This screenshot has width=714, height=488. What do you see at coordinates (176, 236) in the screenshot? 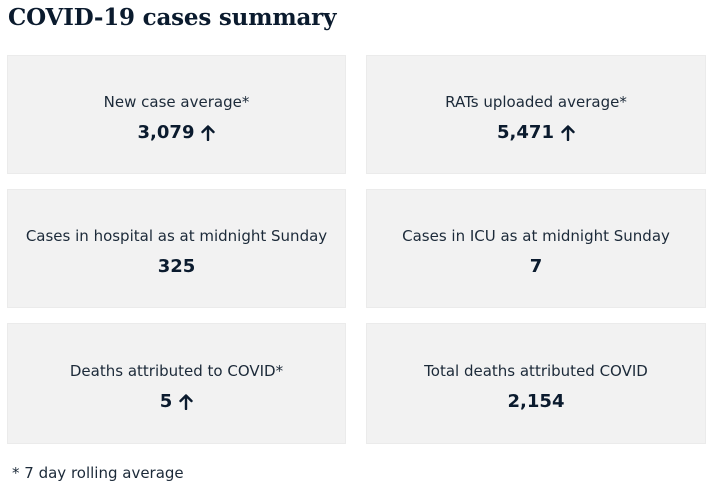
I see `card-label: Cases in hospital as at midnight Sunday` at bounding box center [176, 236].